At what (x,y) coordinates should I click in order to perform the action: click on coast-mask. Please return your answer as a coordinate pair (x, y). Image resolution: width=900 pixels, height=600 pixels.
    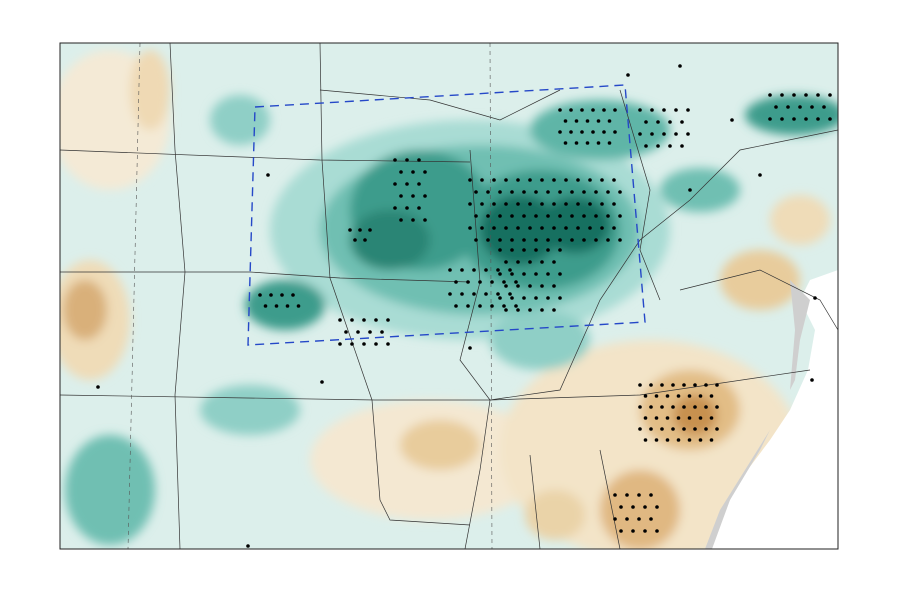
    Looking at the image, I should click on (757, 414).